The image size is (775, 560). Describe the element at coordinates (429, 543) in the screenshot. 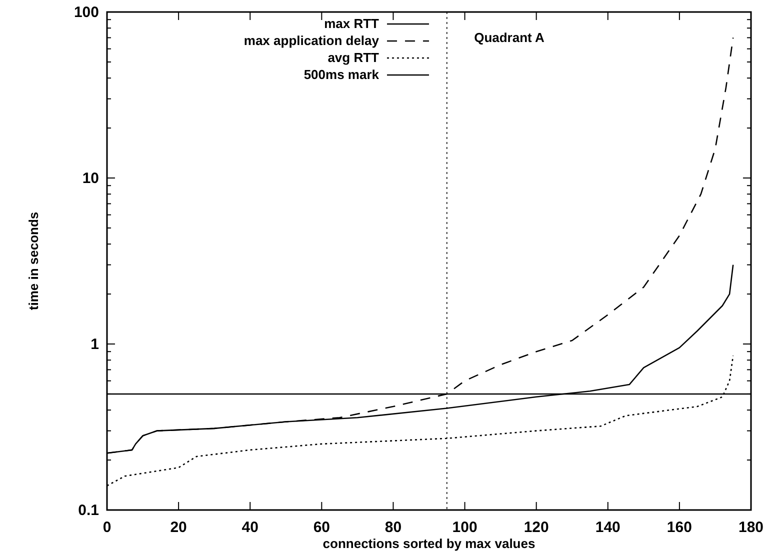

I see `x-axis-title: connections sorted by max values` at that location.